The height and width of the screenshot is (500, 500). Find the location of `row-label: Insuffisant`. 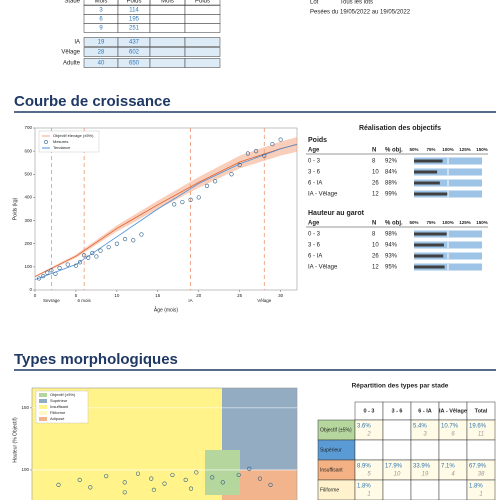

row-label: Insuffisant is located at coordinates (331, 470).